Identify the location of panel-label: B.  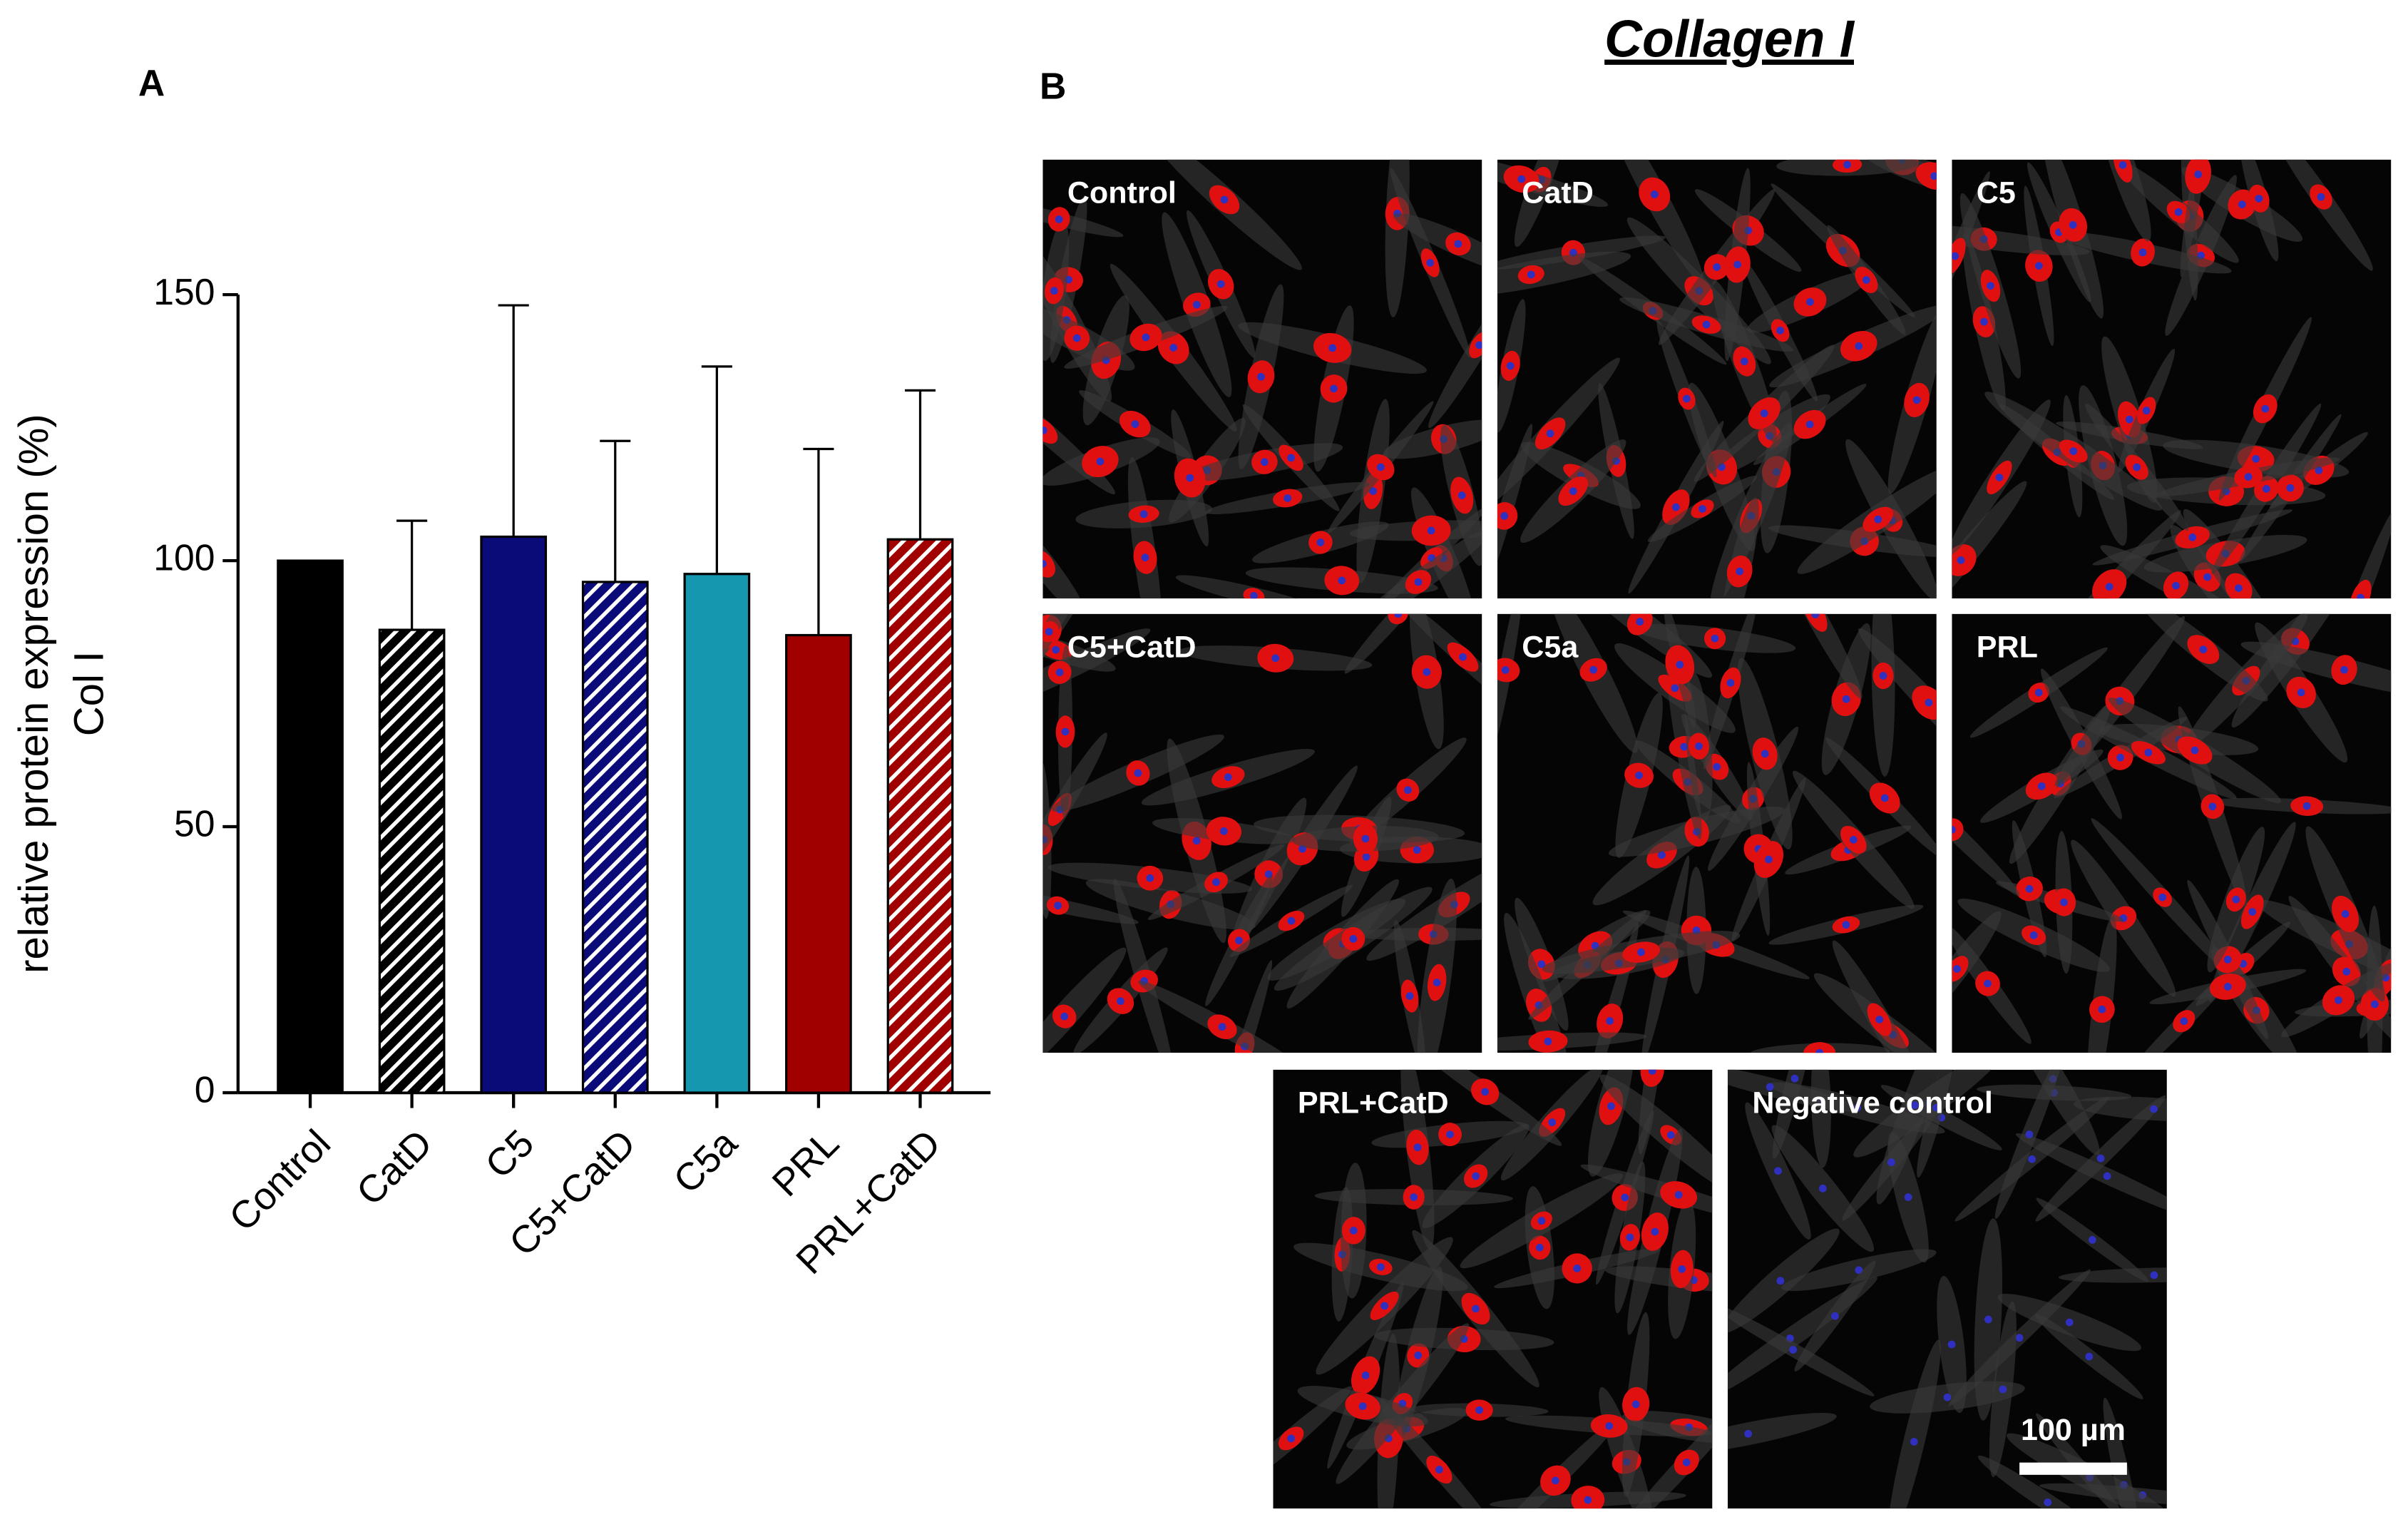
(1053, 85).